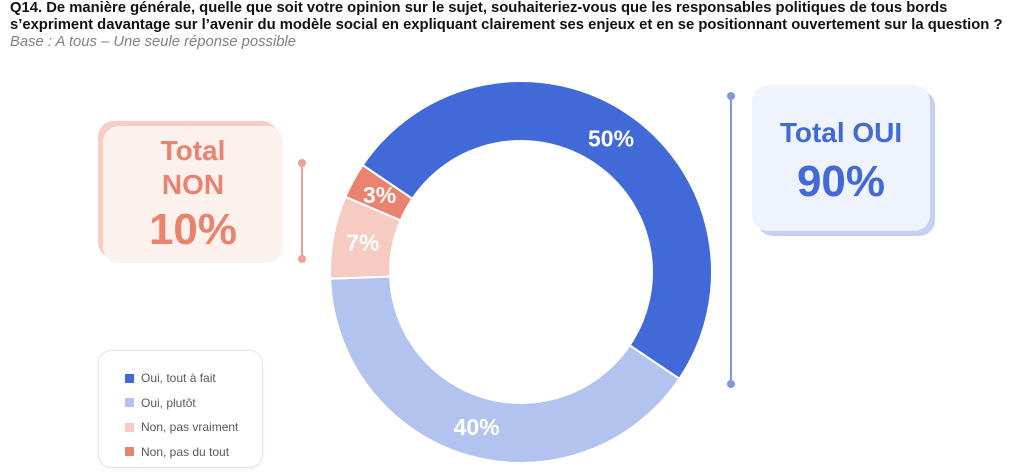  Describe the element at coordinates (193, 229) in the screenshot. I see `total-non-value: 10%` at that location.